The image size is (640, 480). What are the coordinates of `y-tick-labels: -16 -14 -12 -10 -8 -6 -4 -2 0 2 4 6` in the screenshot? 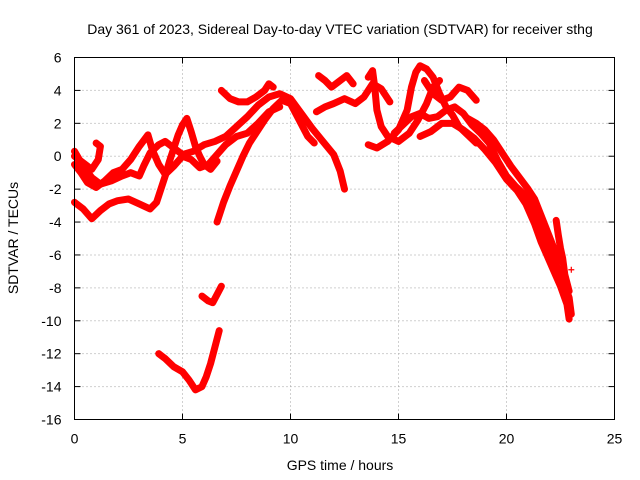 It's located at (51, 239).